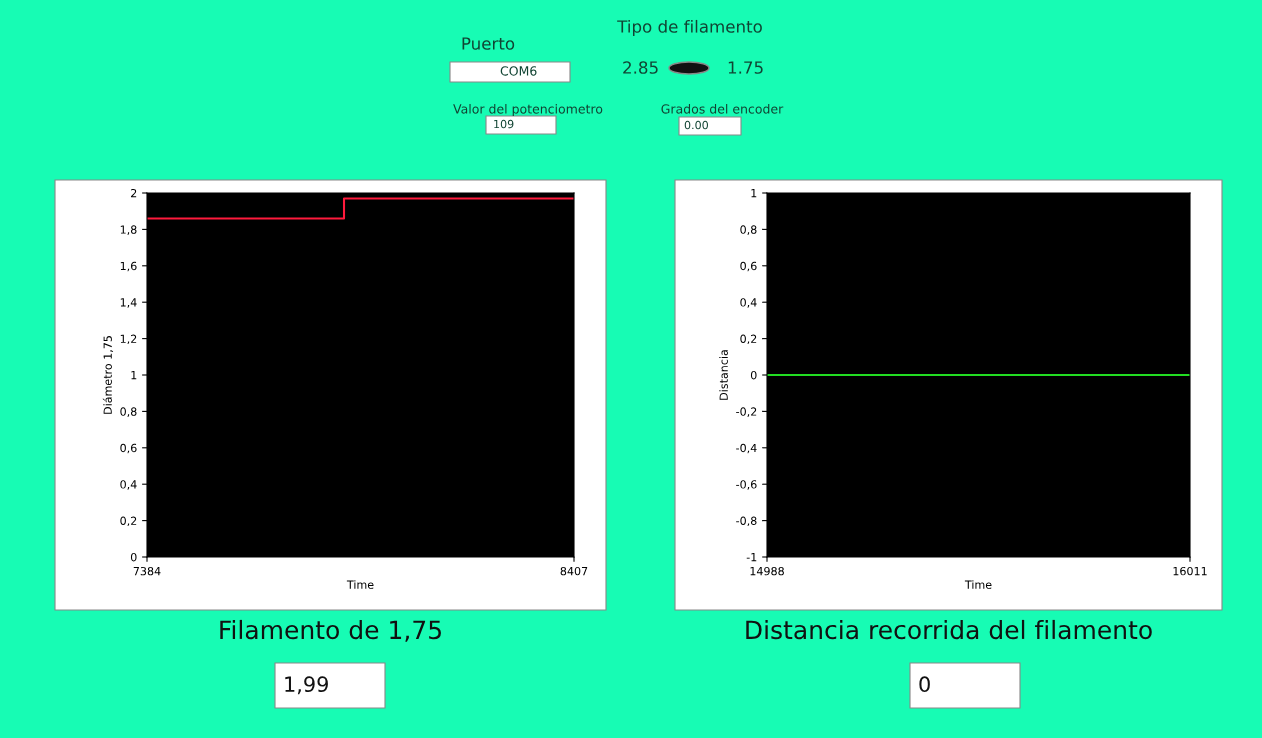  What do you see at coordinates (134, 193) in the screenshot?
I see `y-tick-label: 2` at bounding box center [134, 193].